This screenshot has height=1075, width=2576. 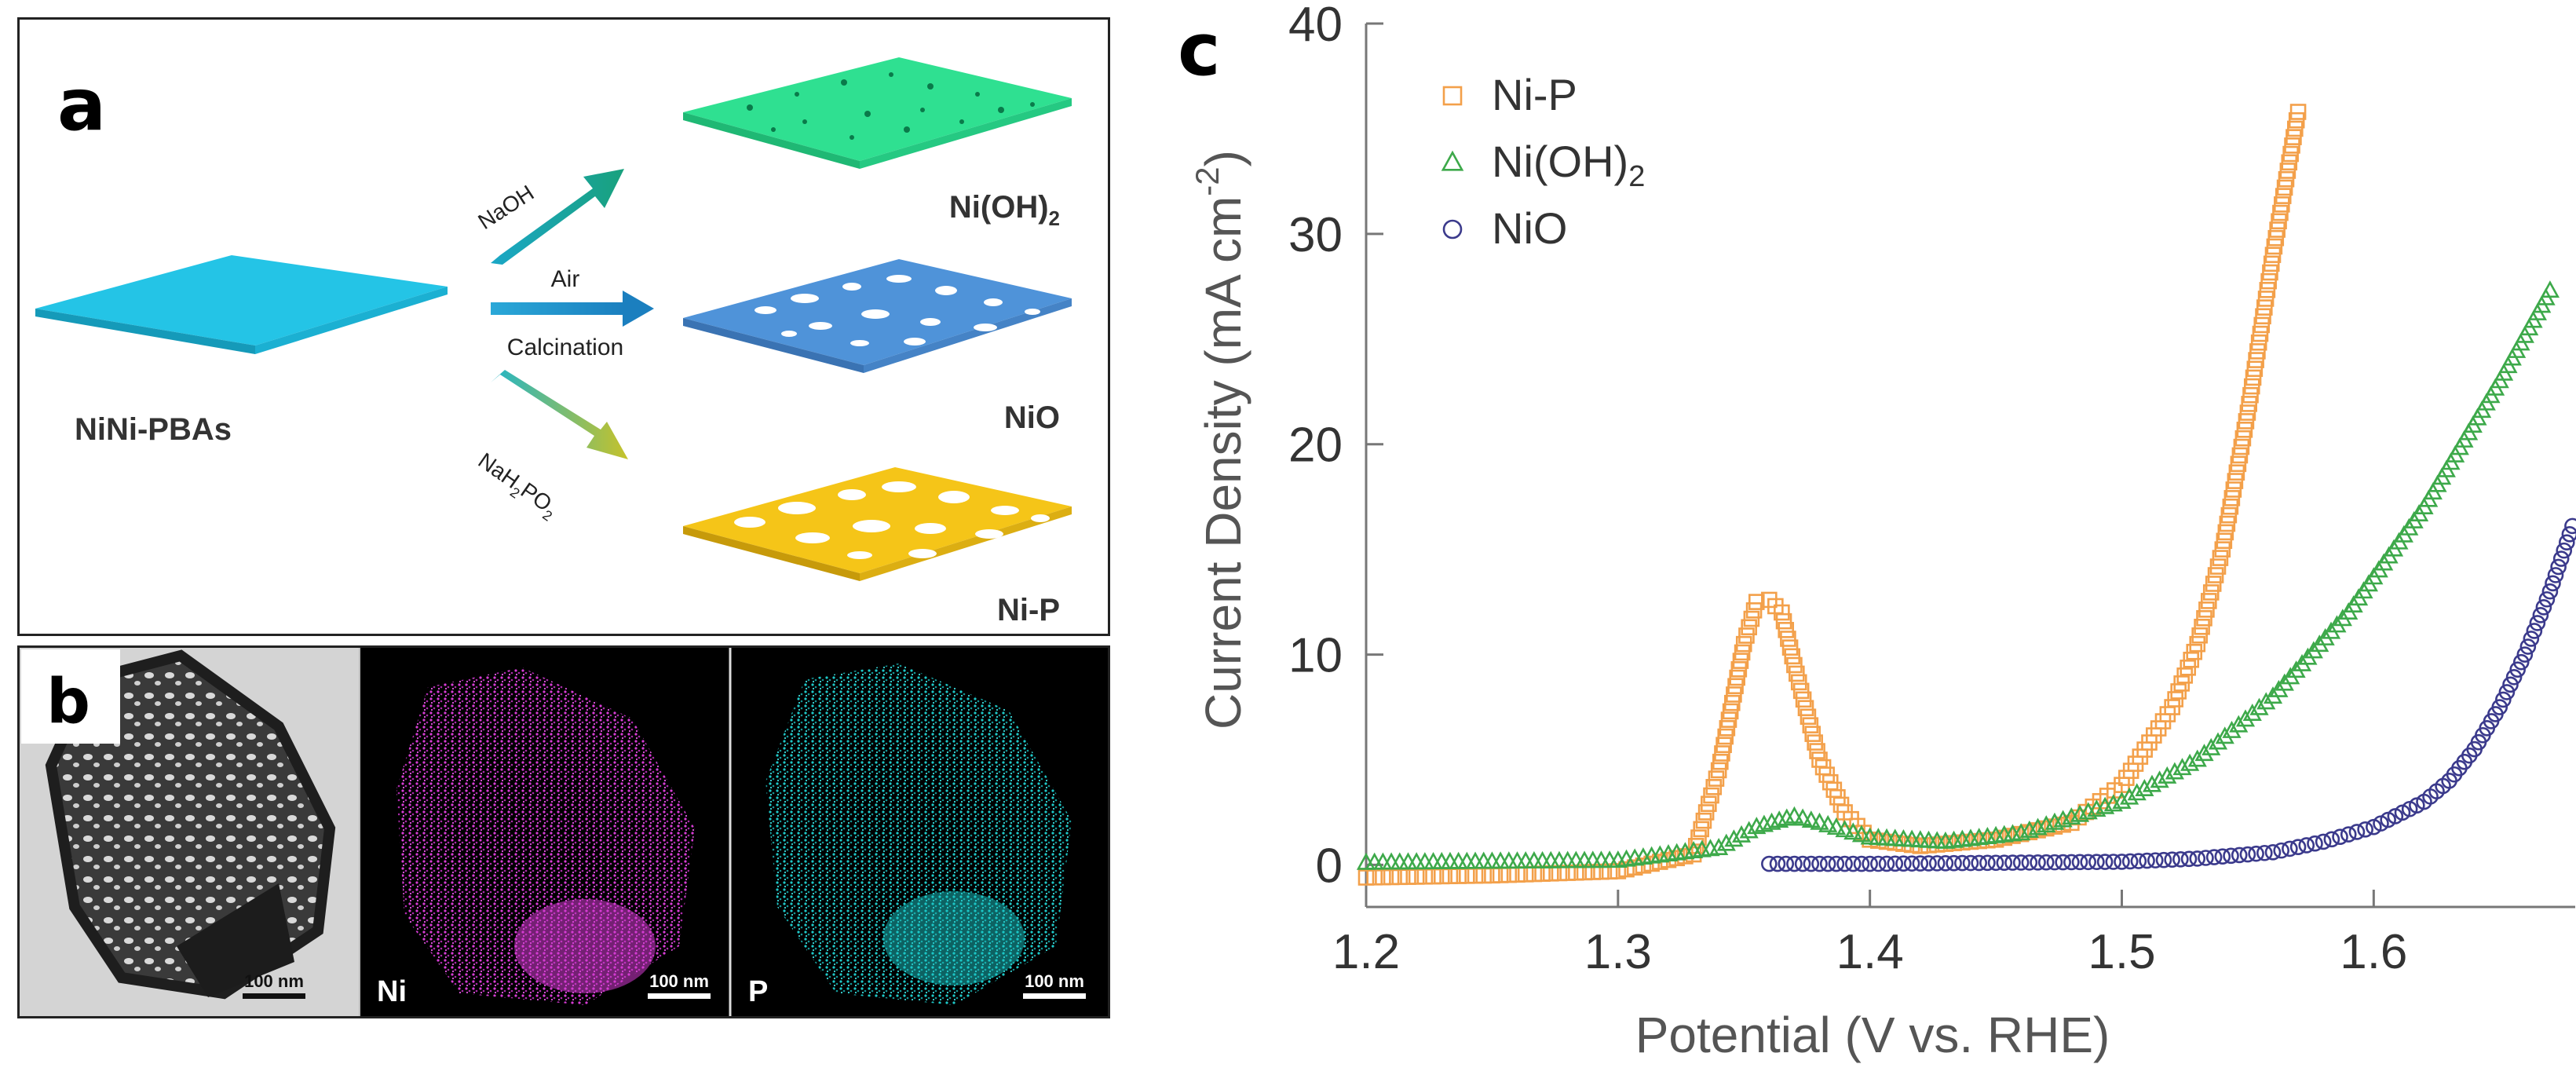 I want to click on ni-elemental-map: Ni 100 nm, so click(x=544, y=832).